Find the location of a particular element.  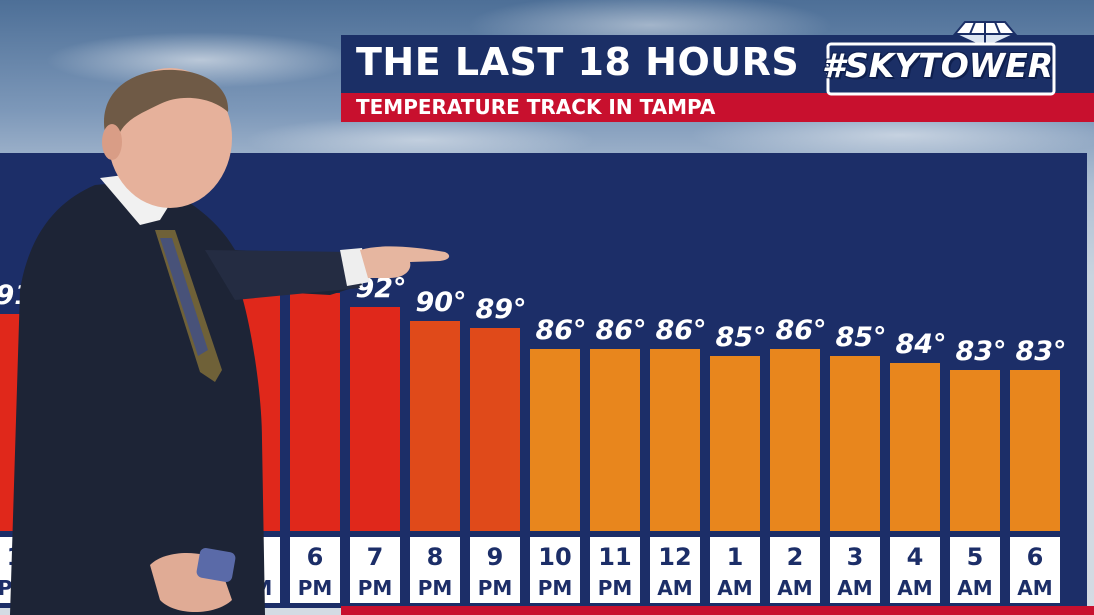

brand-logo-text: #SKYTOWER is located at coordinates (938, 65).